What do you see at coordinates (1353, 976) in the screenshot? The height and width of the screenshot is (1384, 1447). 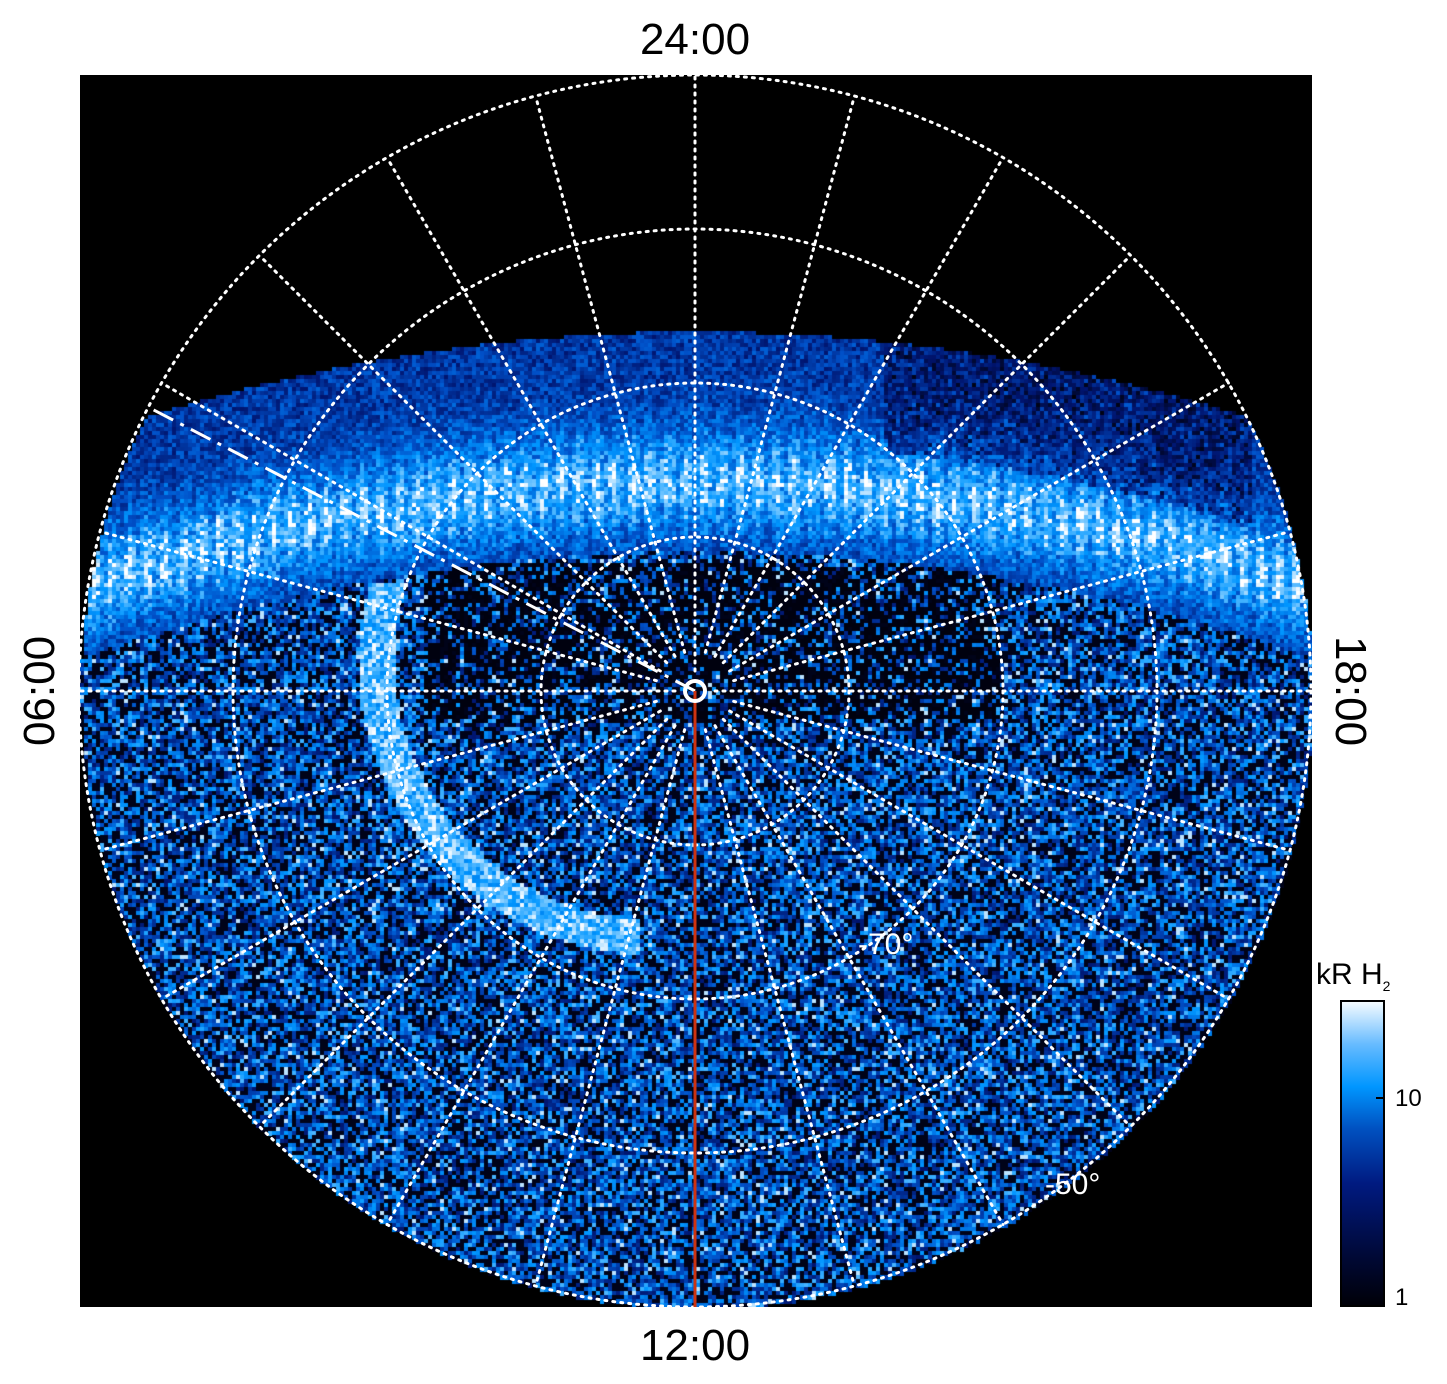 I see `colorbar-title: kR H2` at bounding box center [1353, 976].